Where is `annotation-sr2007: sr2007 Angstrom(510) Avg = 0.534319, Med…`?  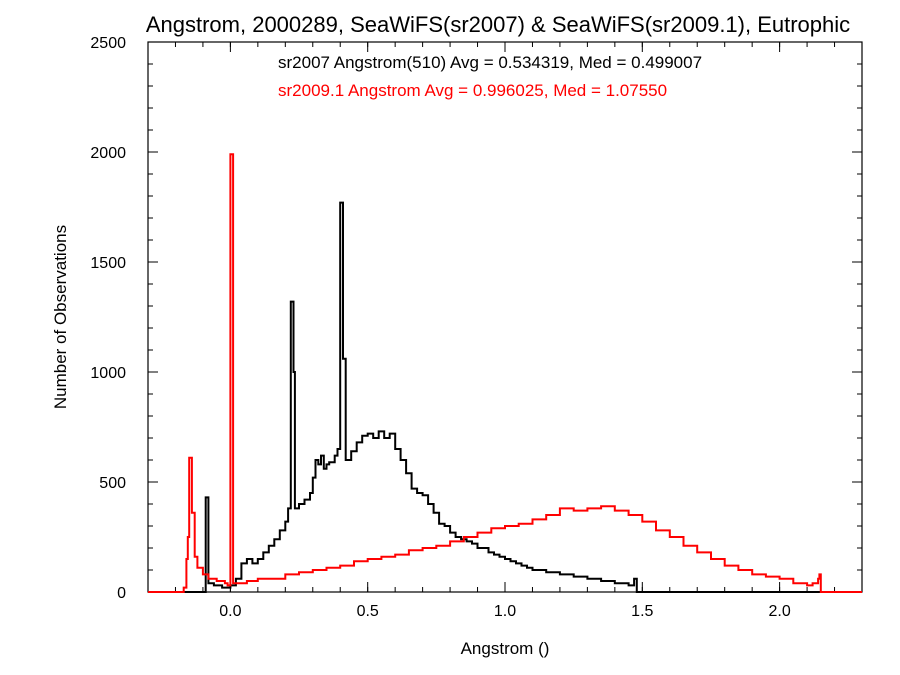
annotation-sr2007: sr2007 Angstrom(510) Avg = 0.534319, Med… is located at coordinates (490, 62).